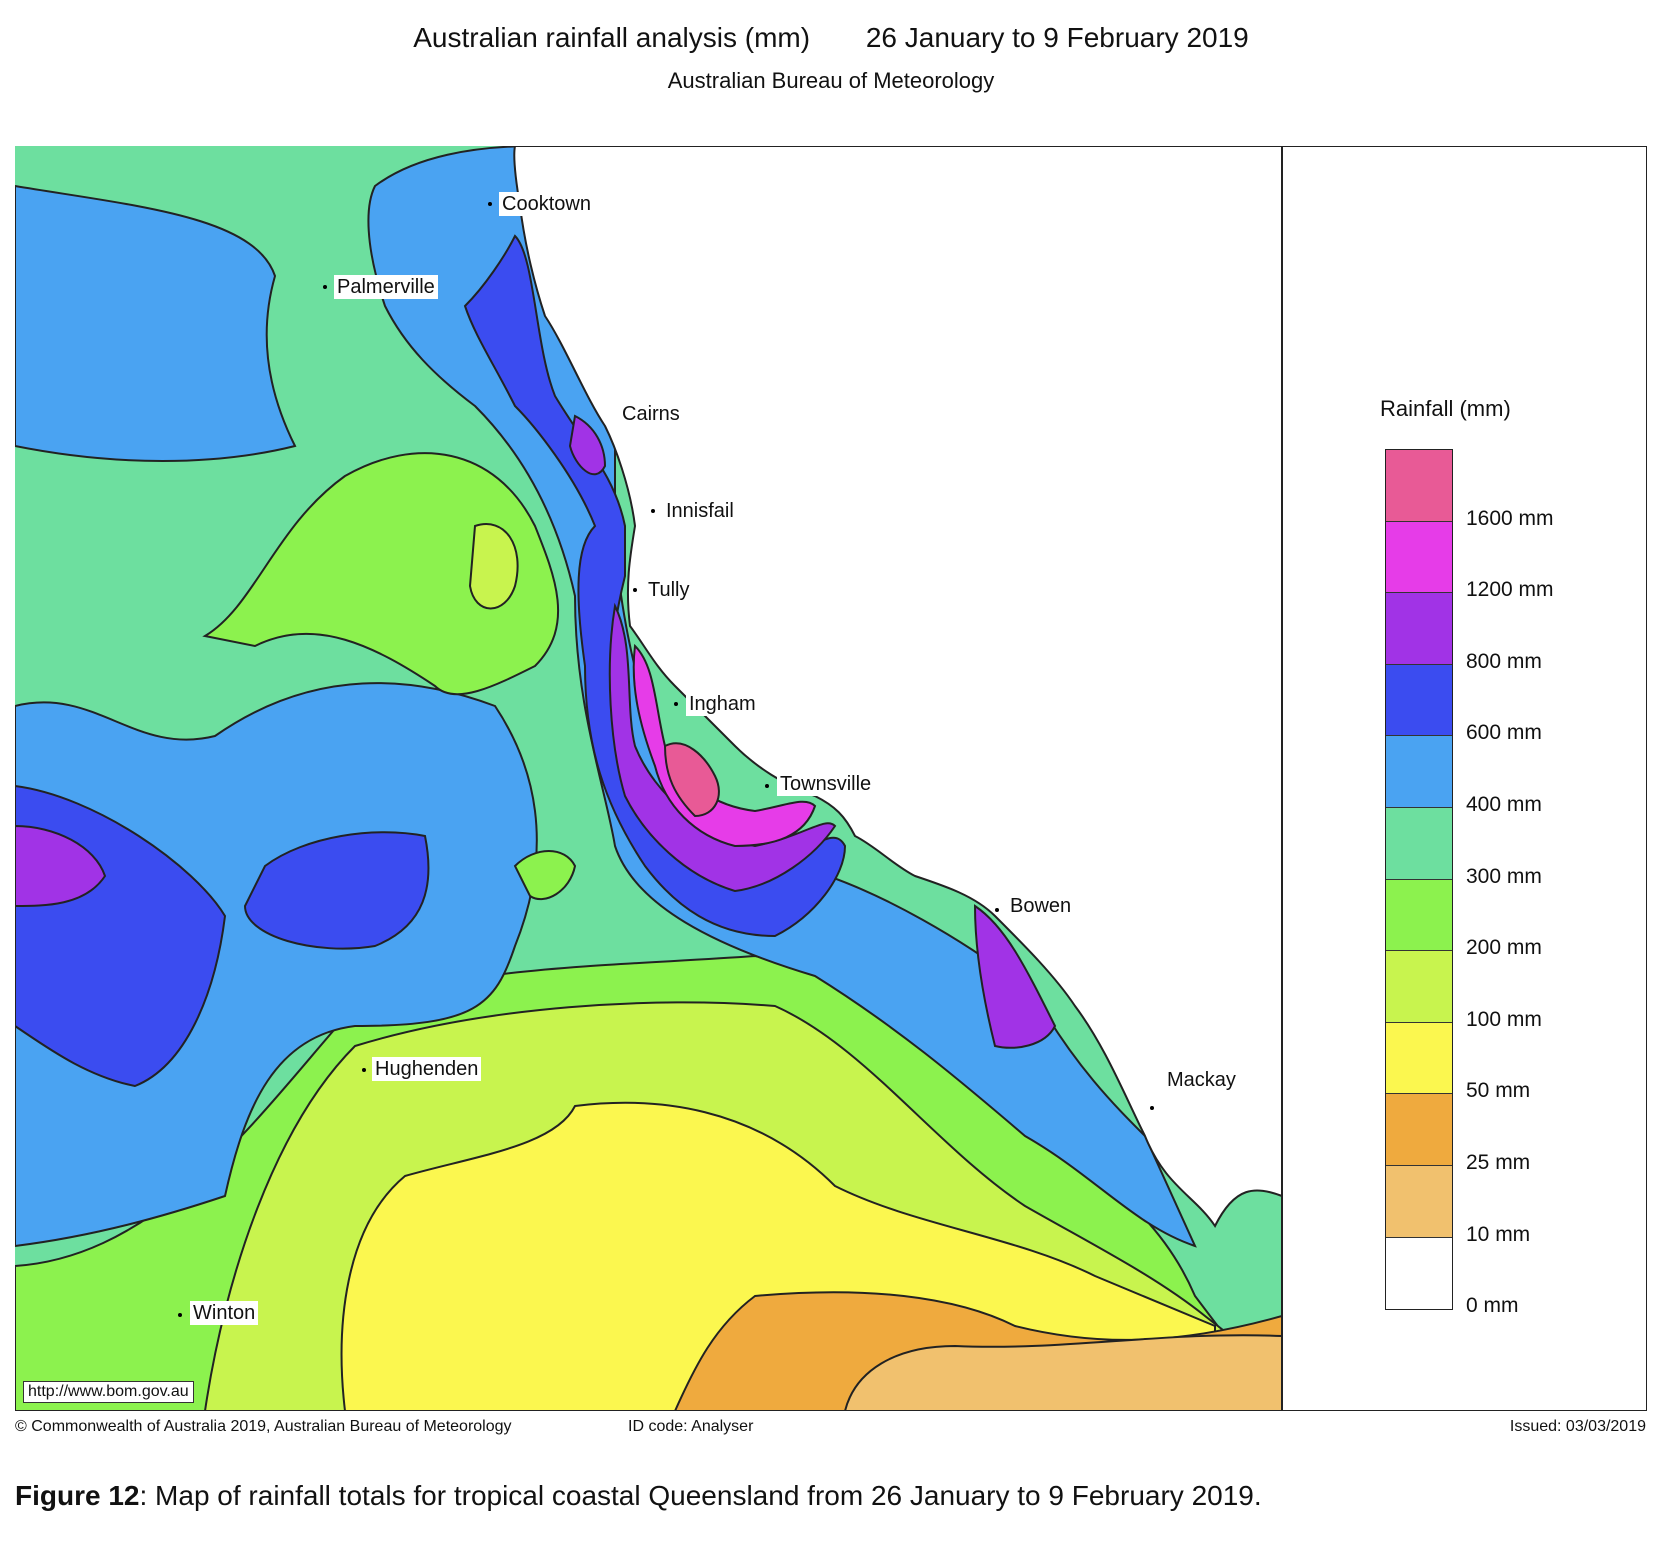  Describe the element at coordinates (1498, 1162) in the screenshot. I see `legend-tick-label: 25 mm` at that location.